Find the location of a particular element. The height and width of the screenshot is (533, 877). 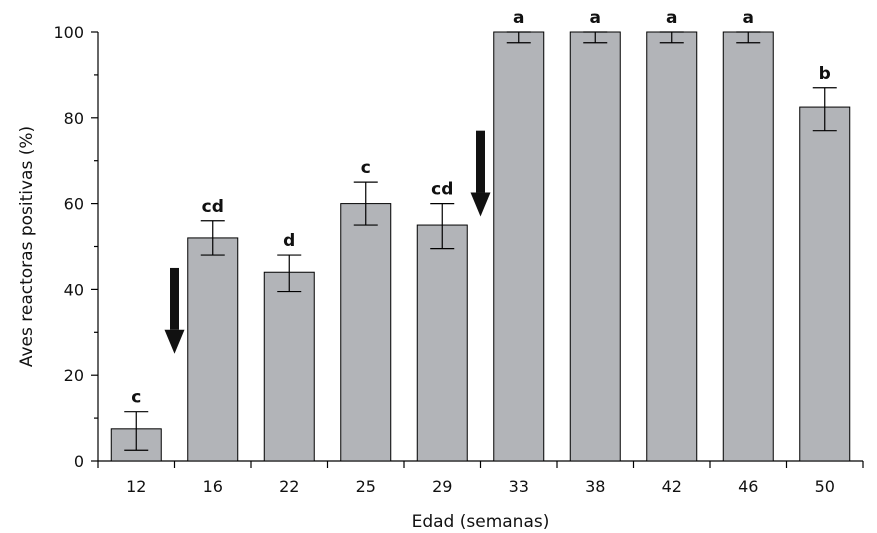

x-tick-label: 33 is located at coordinates (519, 486).